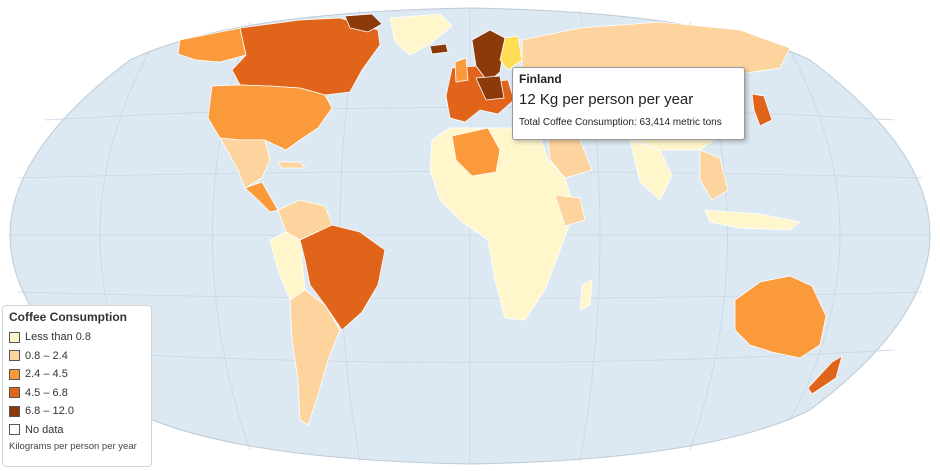 The height and width of the screenshot is (471, 940). Describe the element at coordinates (762, 110) in the screenshot. I see `country-japan` at that location.